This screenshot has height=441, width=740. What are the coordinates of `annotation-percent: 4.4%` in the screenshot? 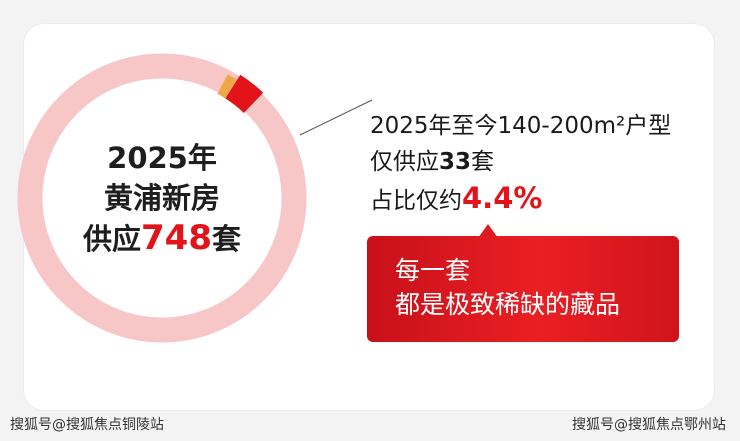 It's located at (502, 198).